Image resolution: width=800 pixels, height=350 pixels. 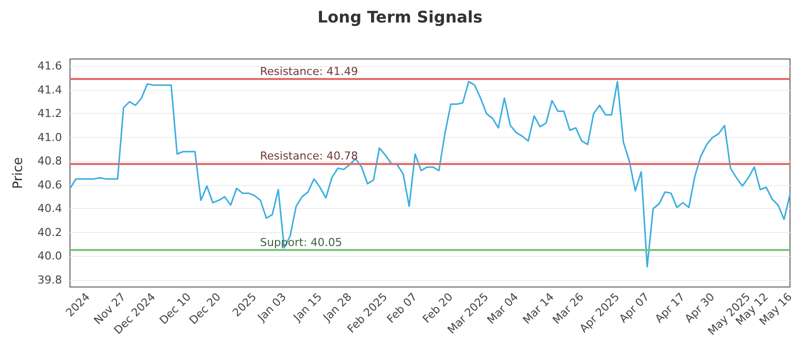 I want to click on x-tick-label: Jan 03, so click(x=271, y=307).